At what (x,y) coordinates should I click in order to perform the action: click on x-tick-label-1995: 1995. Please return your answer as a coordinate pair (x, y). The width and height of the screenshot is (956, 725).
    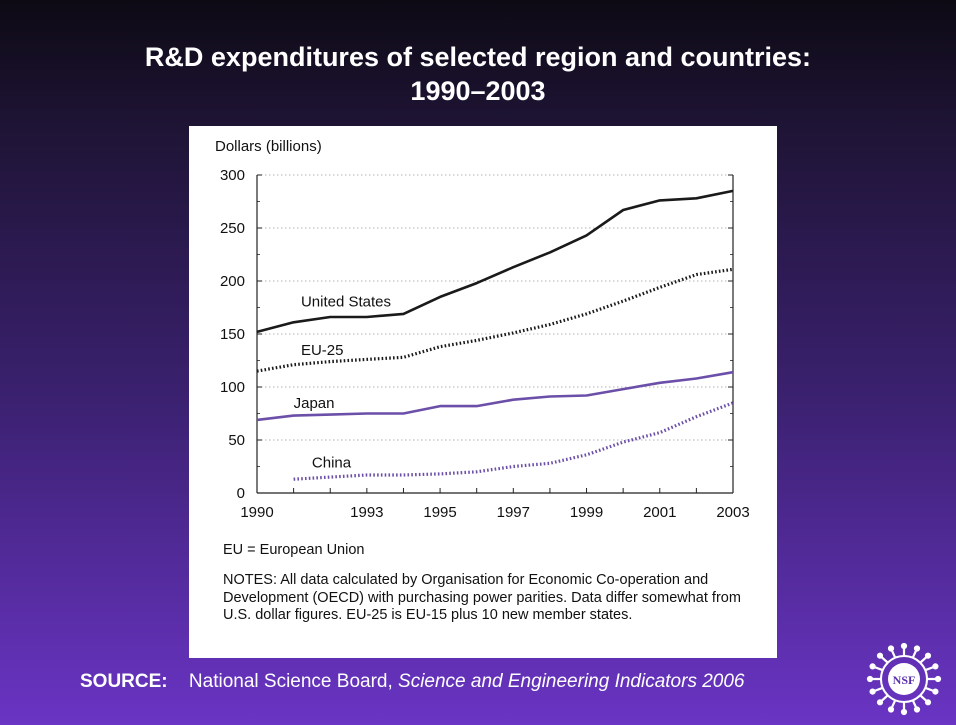
    Looking at the image, I should click on (439, 512).